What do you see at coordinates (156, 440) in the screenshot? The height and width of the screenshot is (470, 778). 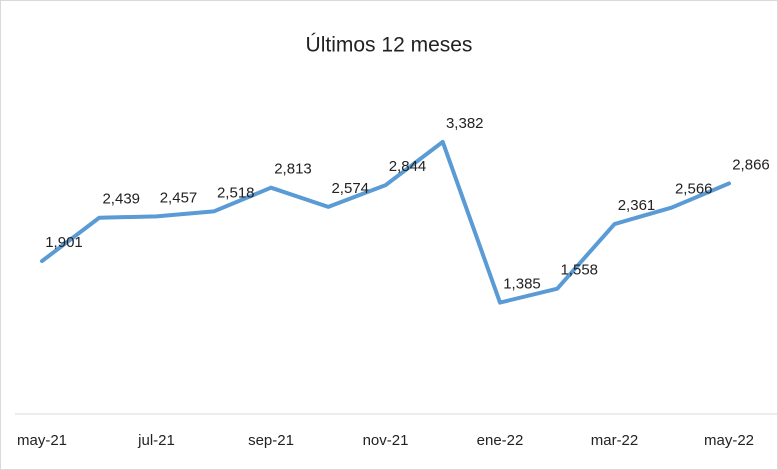 I see `x-tick-label: jul-21` at bounding box center [156, 440].